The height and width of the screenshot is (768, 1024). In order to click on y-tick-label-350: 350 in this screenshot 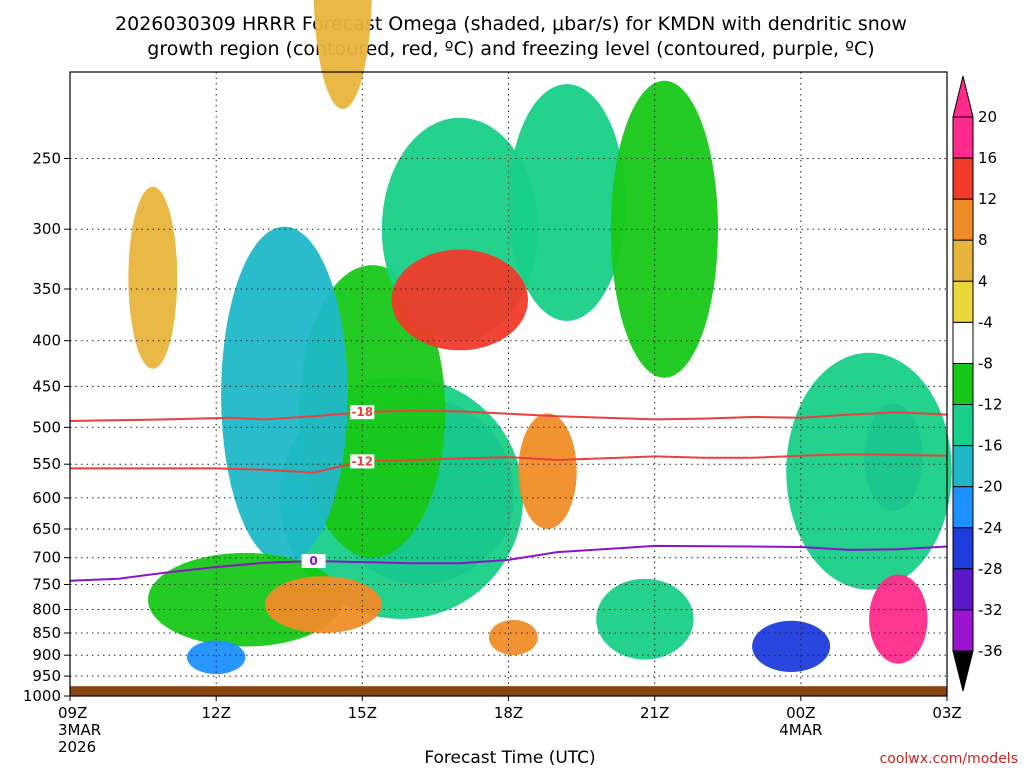, I will do `click(46, 289)`.